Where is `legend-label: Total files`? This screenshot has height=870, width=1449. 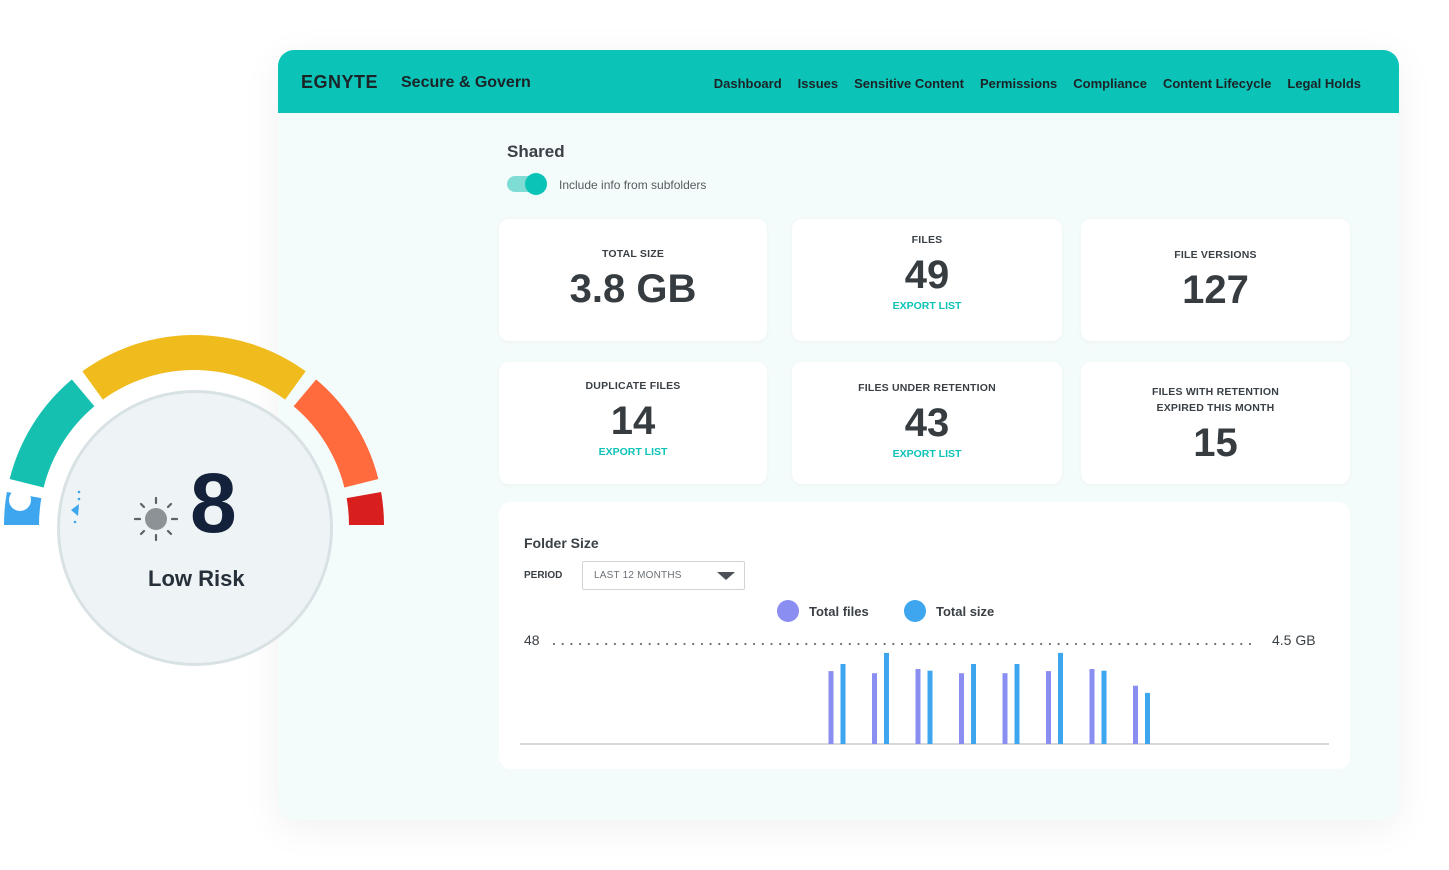
legend-label: Total files is located at coordinates (839, 611).